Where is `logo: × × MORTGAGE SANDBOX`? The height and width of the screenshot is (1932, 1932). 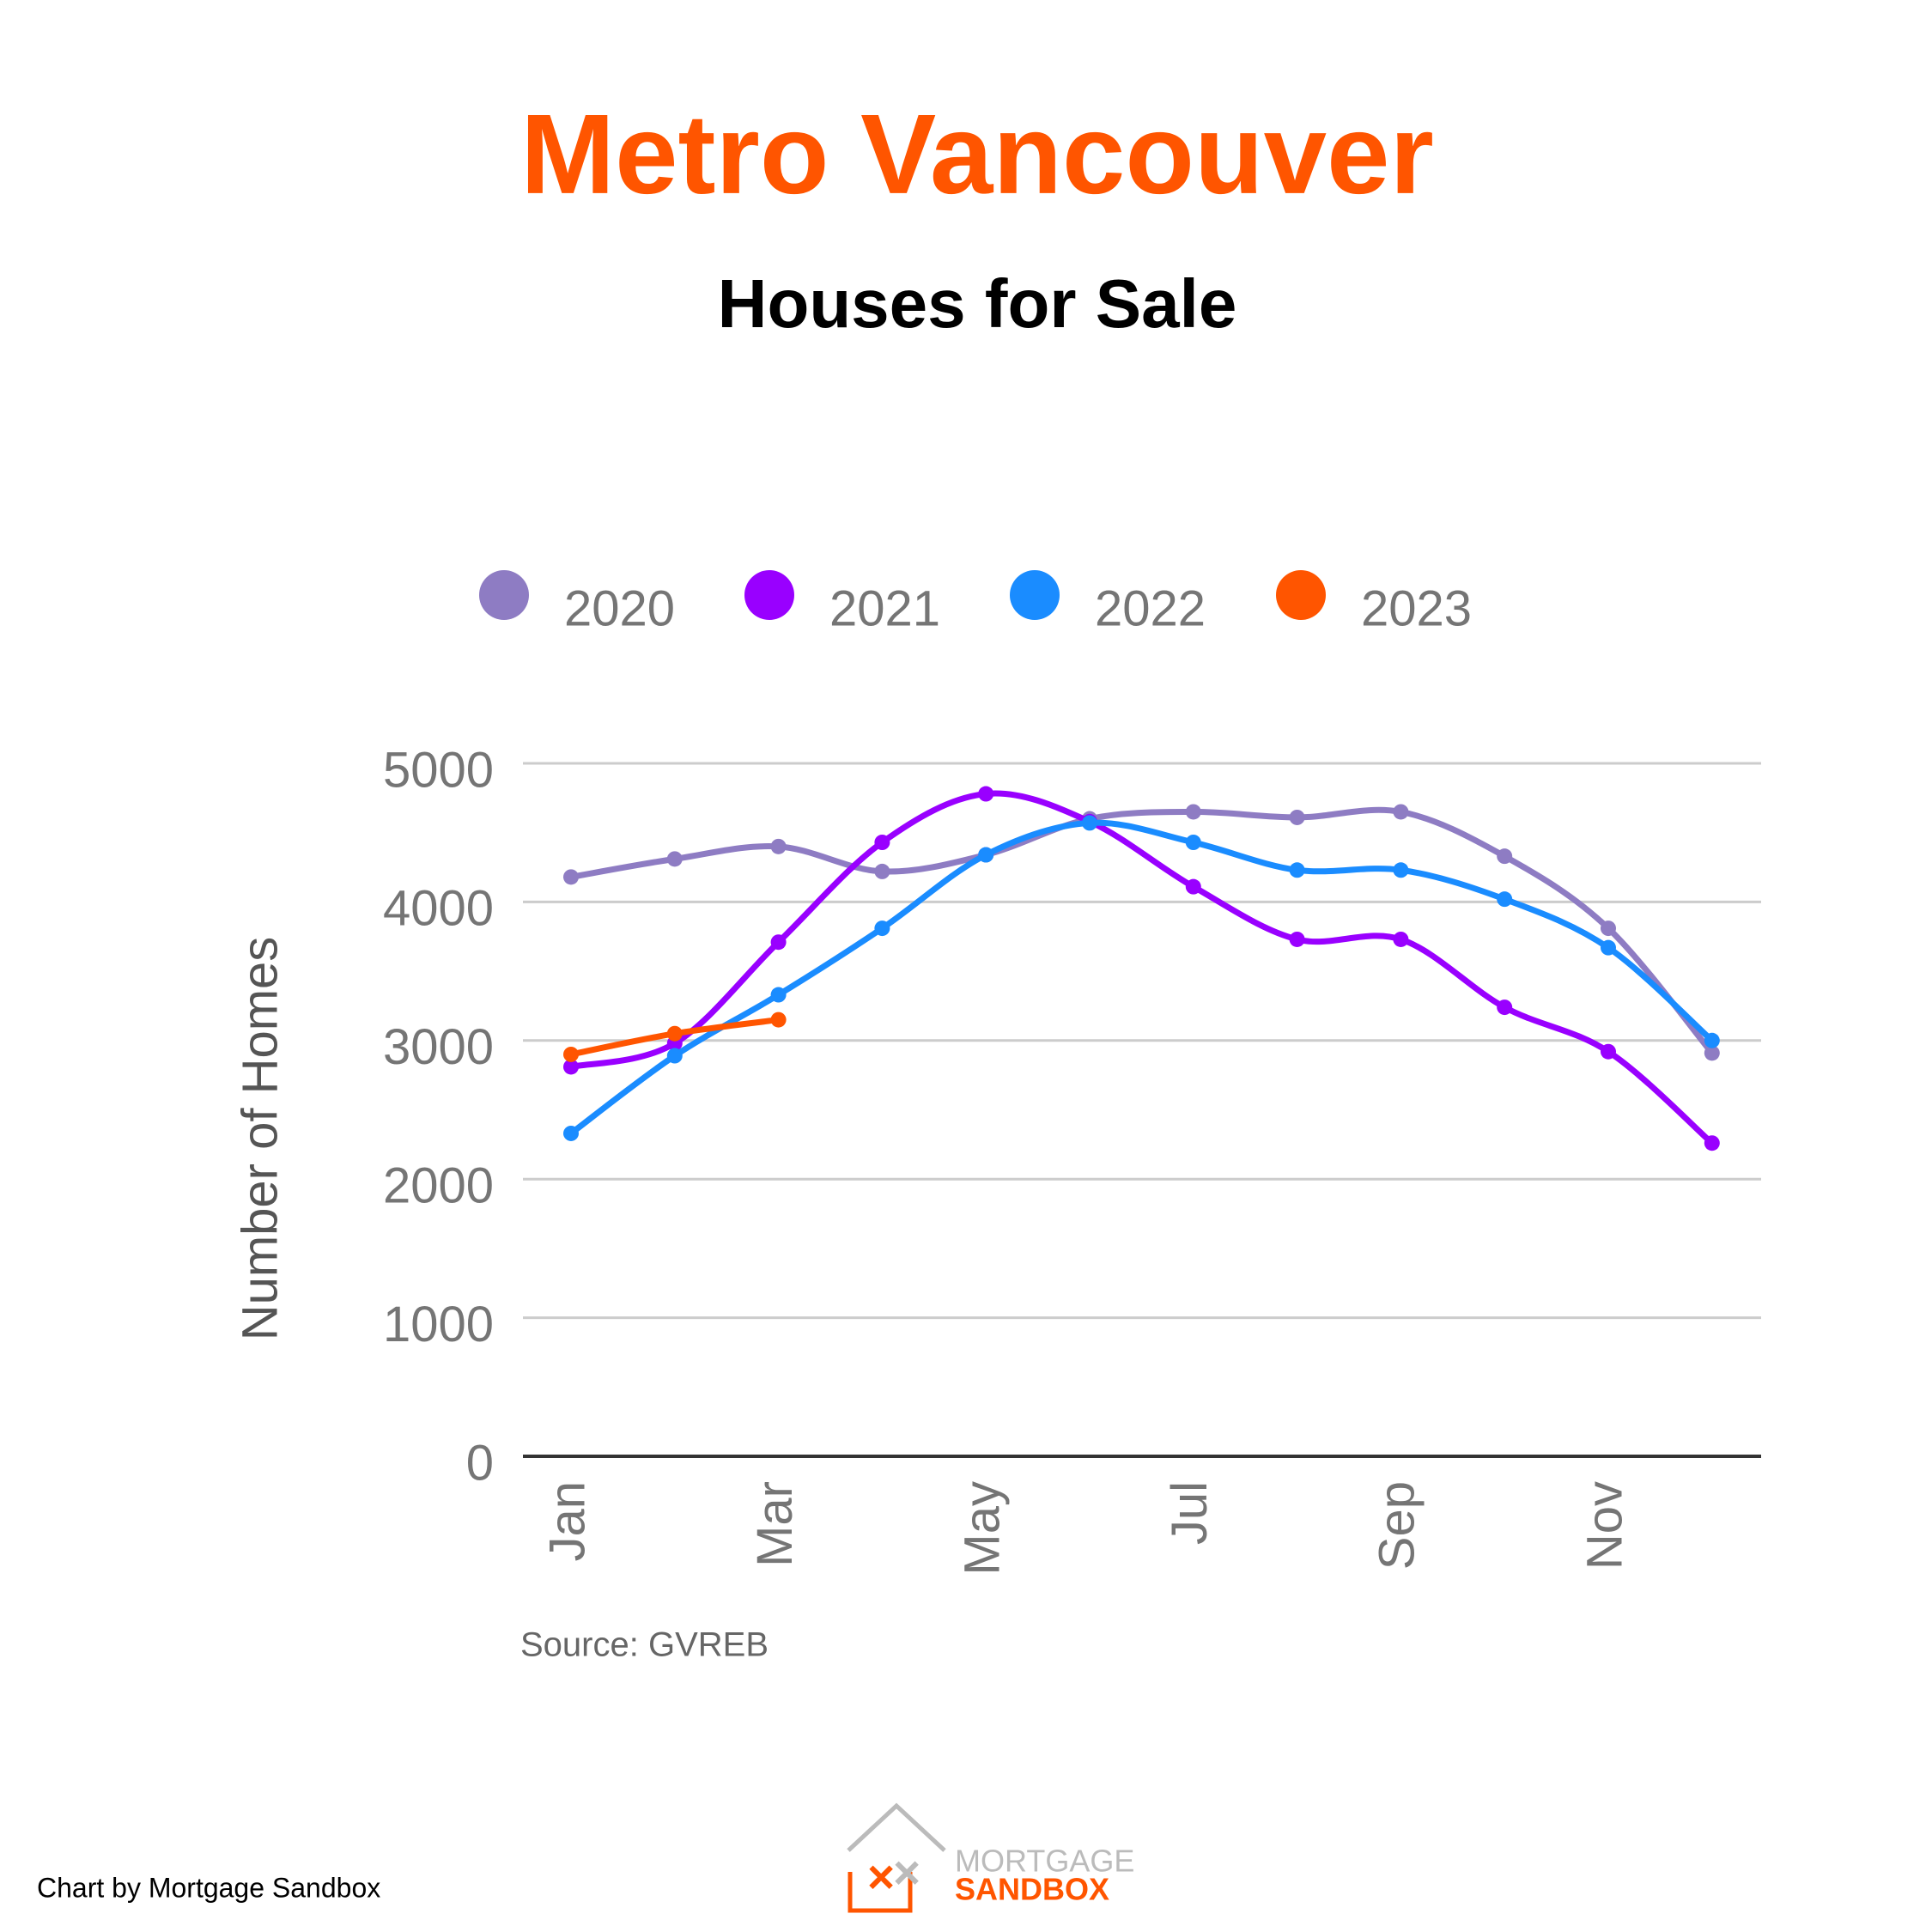 logo: × × MORTGAGE SANDBOX is located at coordinates (991, 1858).